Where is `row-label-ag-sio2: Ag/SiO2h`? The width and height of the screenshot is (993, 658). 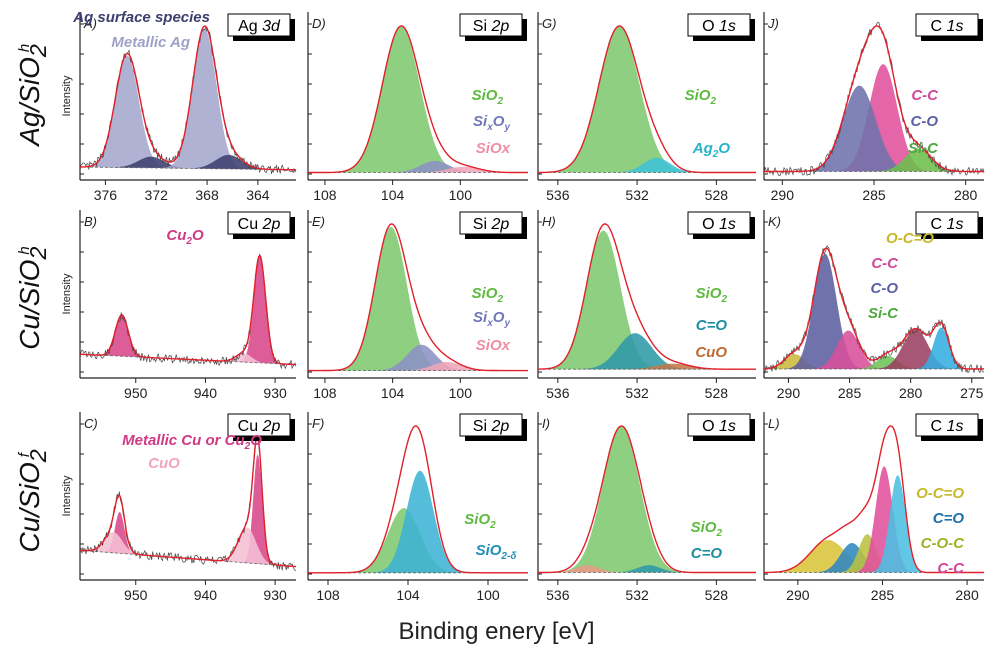 row-label-ag-sio2: Ag/SiO2h is located at coordinates (32, 94).